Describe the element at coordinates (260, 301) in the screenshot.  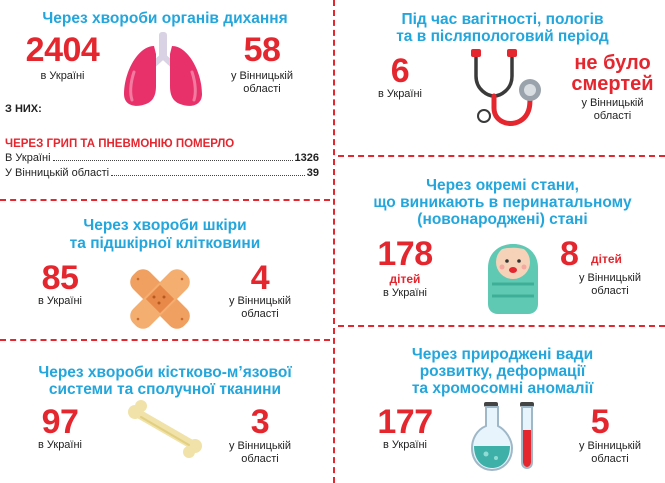
I see `skin-vn-label-1: у Вінницькій` at that location.